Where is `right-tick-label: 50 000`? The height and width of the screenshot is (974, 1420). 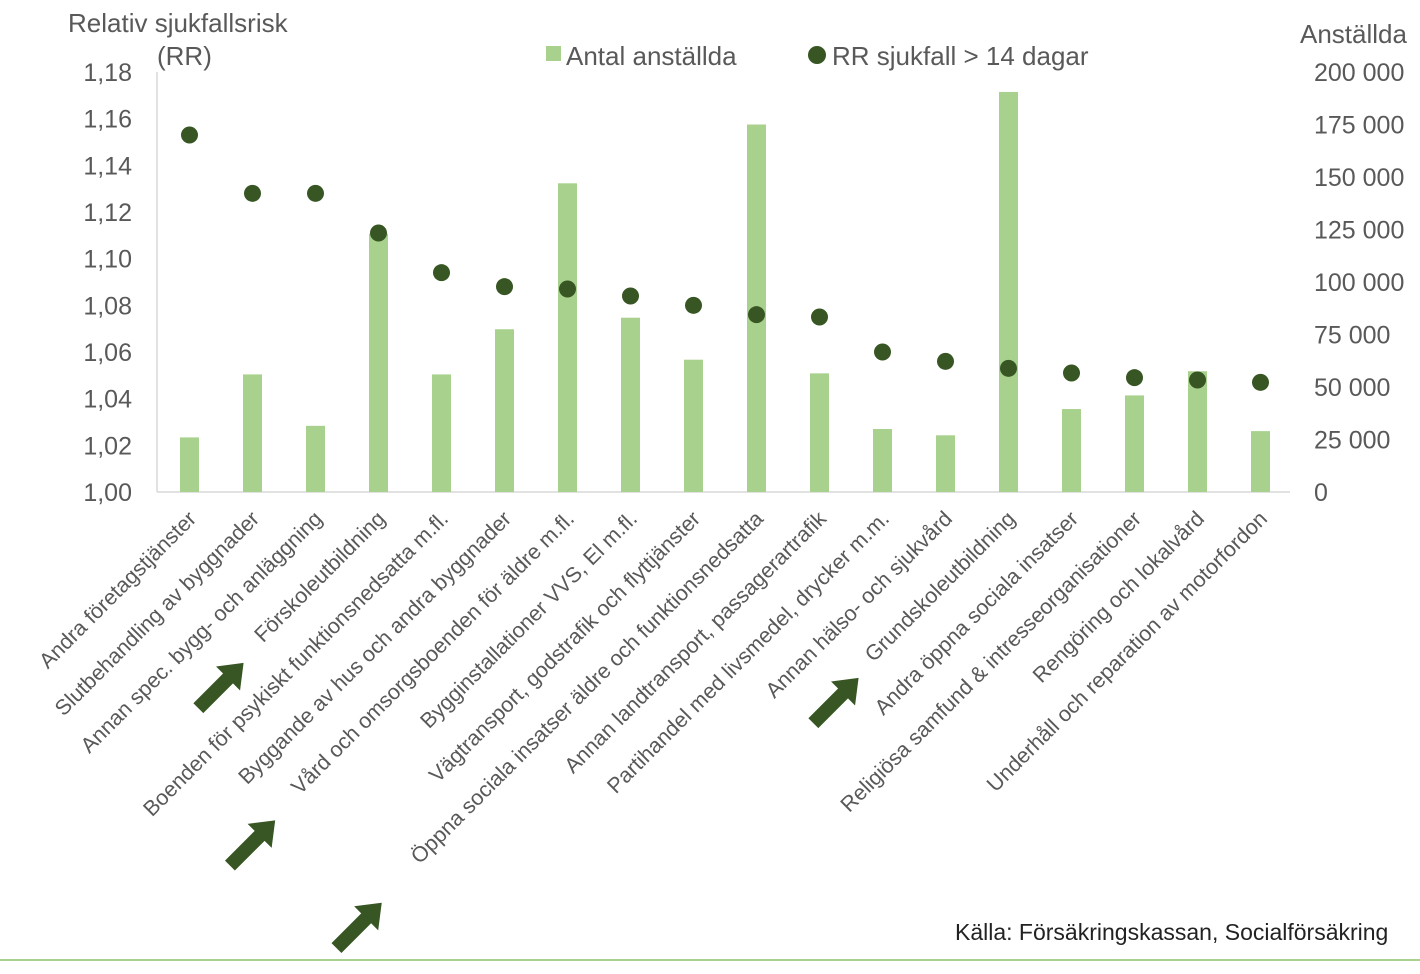 right-tick-label: 50 000 is located at coordinates (1352, 388).